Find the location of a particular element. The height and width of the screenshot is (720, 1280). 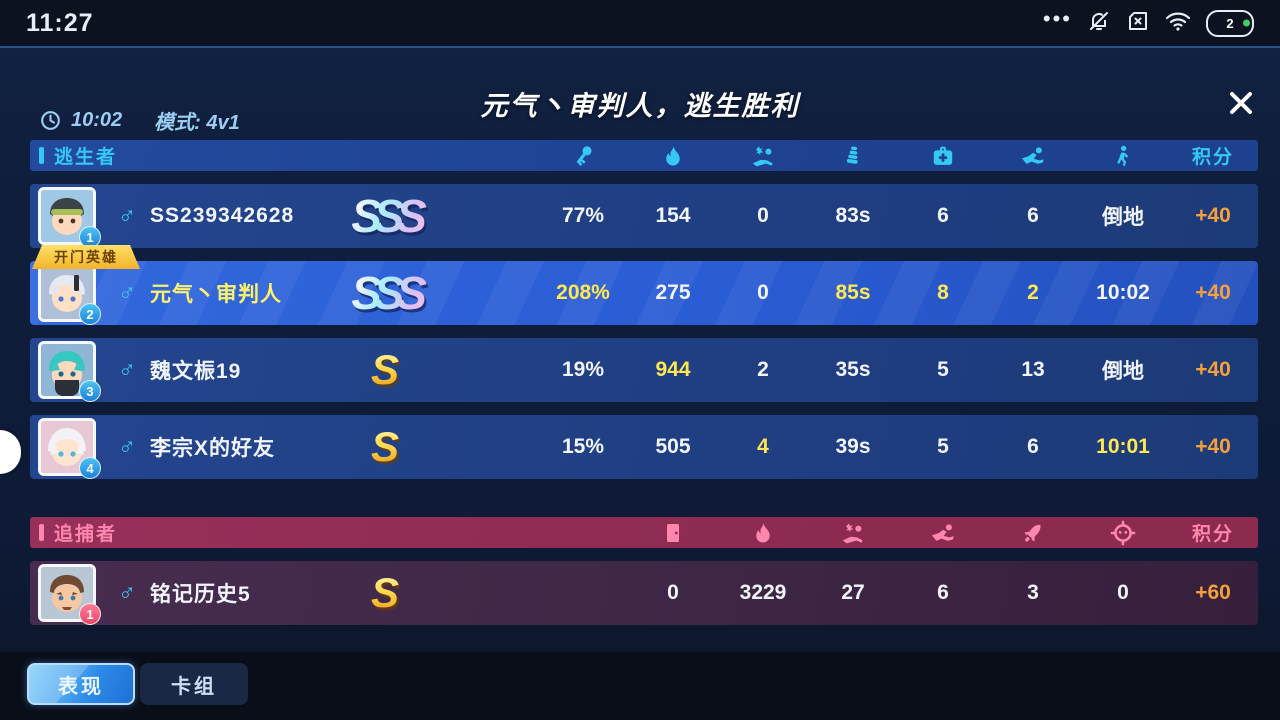

avatar: 4 is located at coordinates (69, 448).